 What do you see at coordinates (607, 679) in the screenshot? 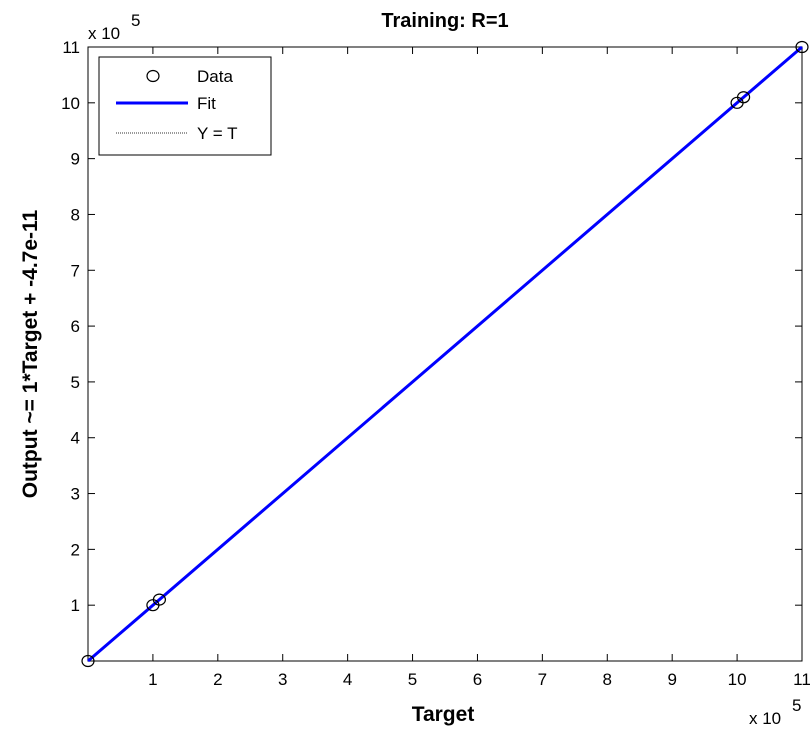
I see `x-tick-label: 8` at bounding box center [607, 679].